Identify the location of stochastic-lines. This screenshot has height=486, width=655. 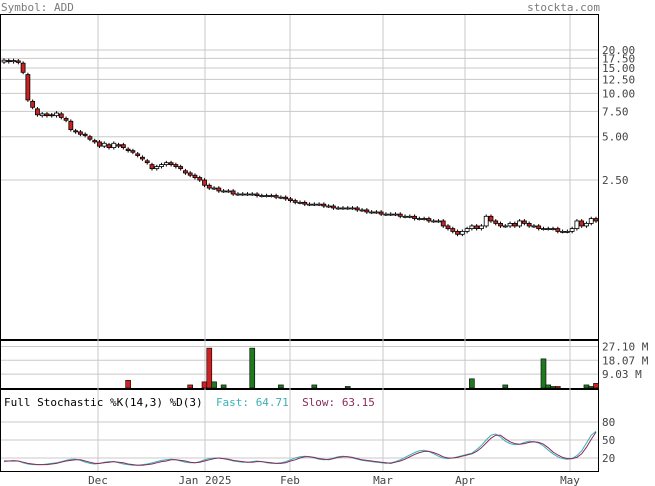
(300, 448).